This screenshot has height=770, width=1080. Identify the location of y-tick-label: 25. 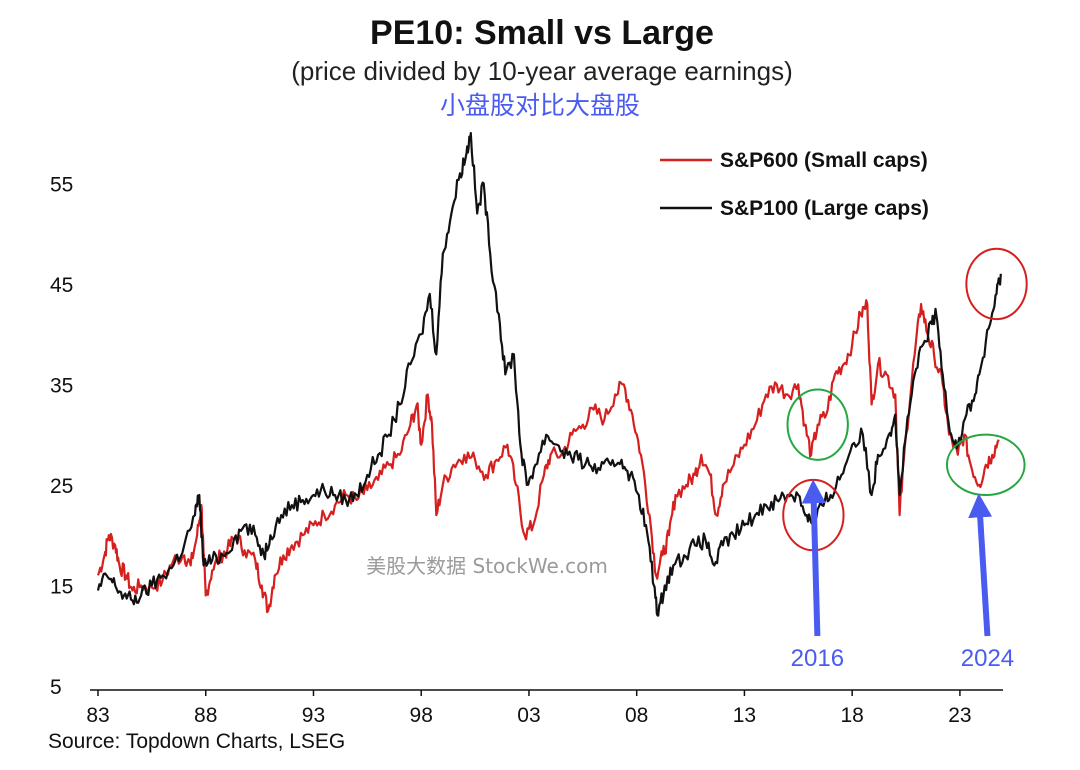
(61, 486).